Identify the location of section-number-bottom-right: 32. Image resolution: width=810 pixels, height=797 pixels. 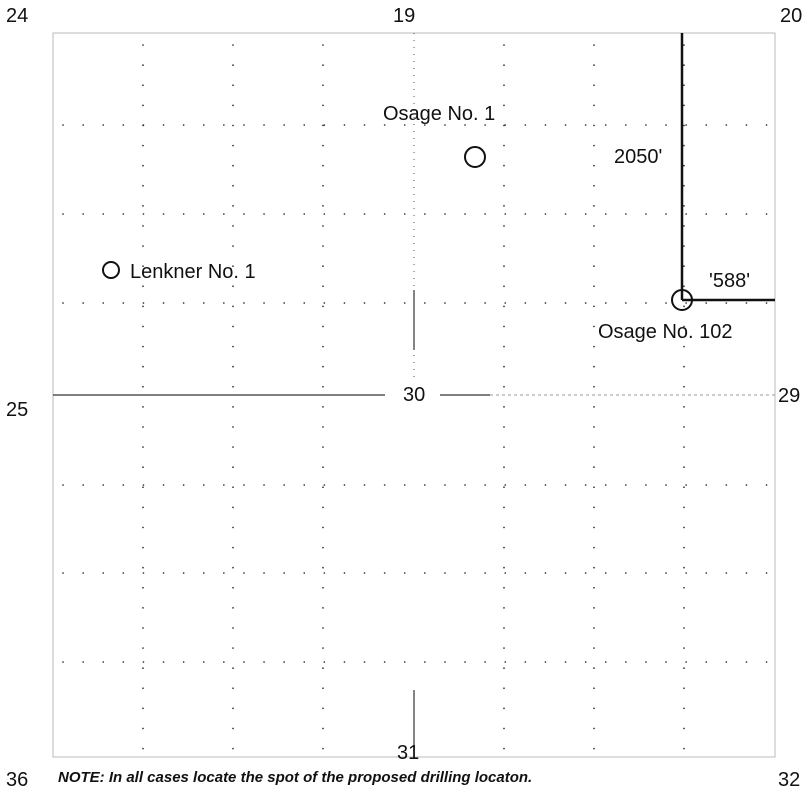
(789, 780).